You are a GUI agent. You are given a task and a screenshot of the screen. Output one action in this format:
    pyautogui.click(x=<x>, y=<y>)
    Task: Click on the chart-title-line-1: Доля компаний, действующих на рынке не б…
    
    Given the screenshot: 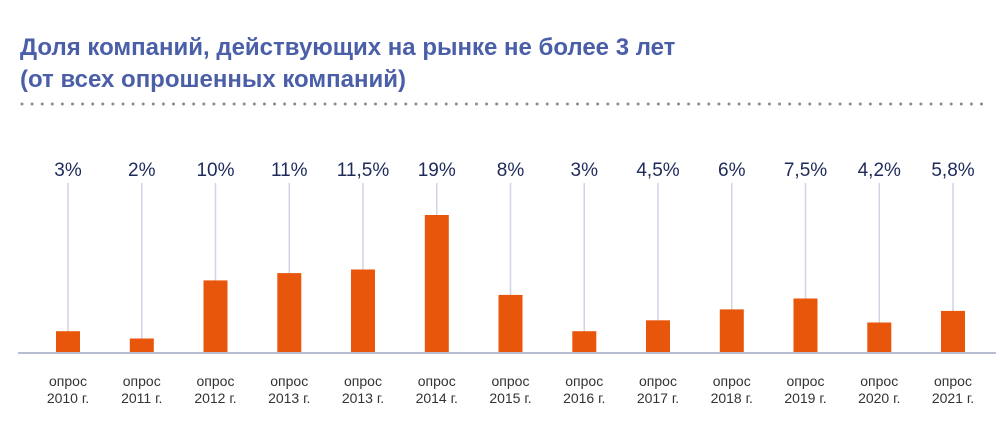 What is the action you would take?
    pyautogui.click(x=348, y=47)
    